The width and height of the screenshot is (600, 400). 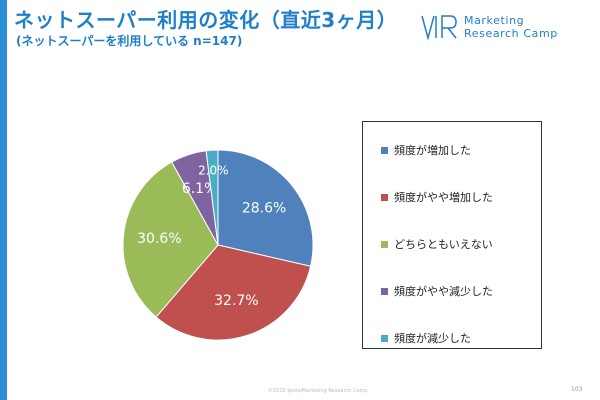 I want to click on logo-text: Marketing Research Camp, so click(x=511, y=27).